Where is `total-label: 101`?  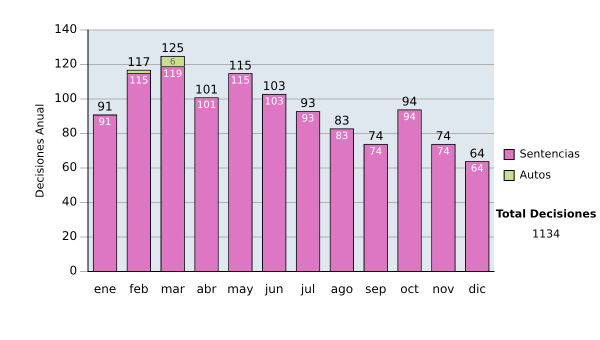
total-label: 101 is located at coordinates (206, 89).